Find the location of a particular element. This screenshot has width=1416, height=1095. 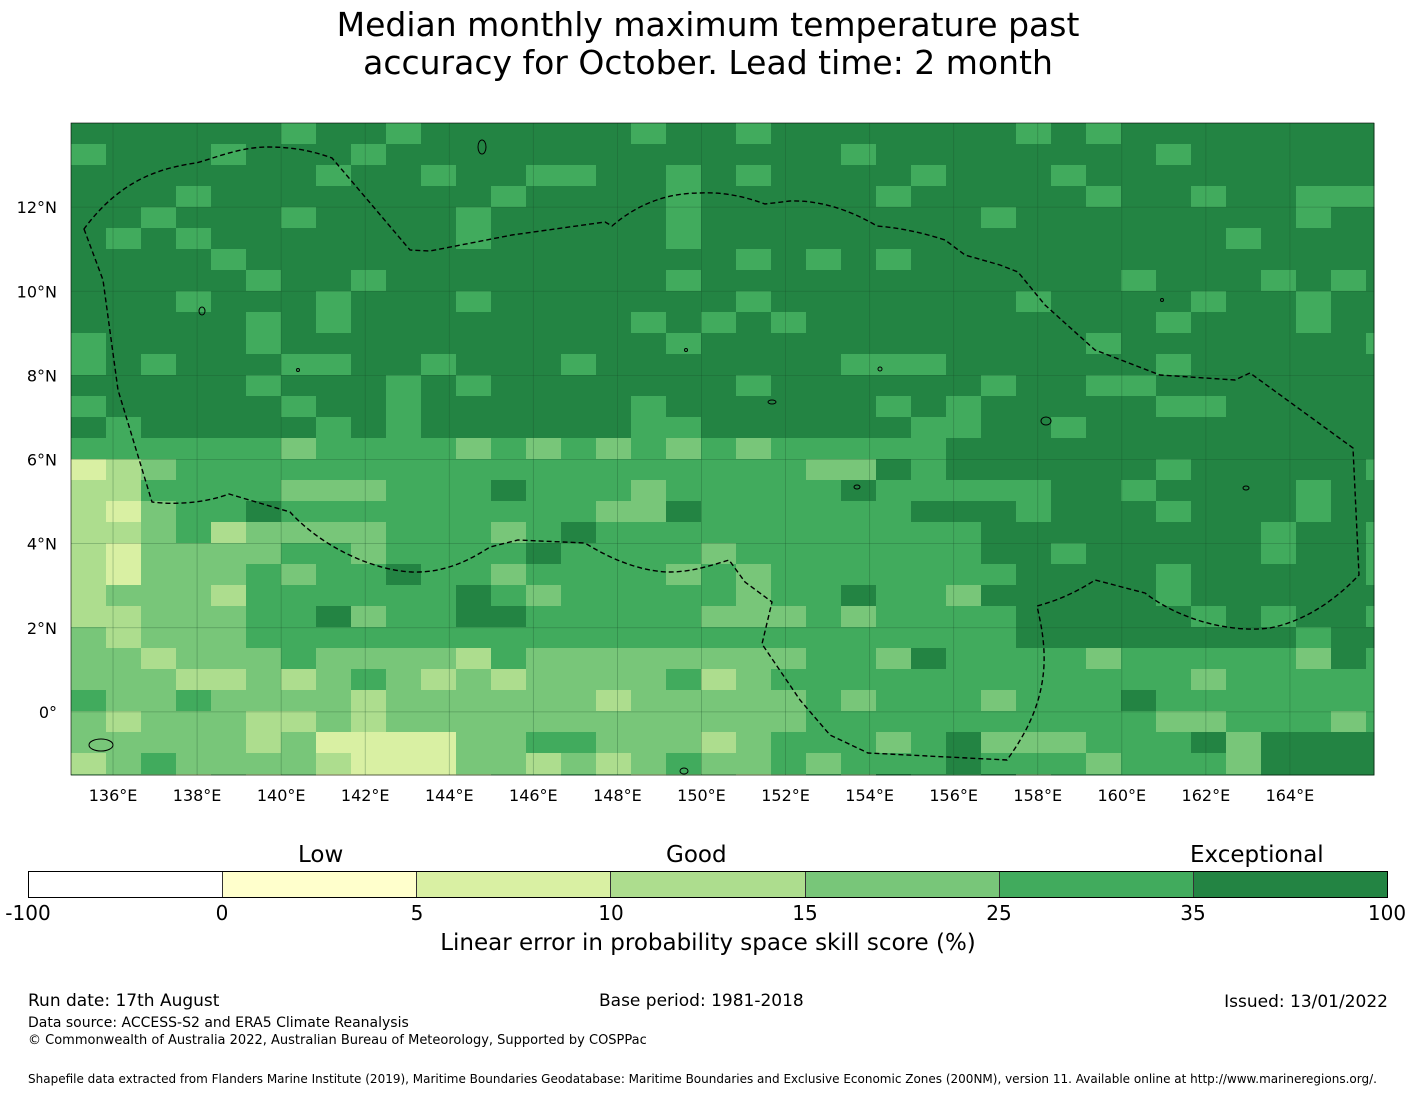

latitude-label: 10°N is located at coordinates (37, 291).